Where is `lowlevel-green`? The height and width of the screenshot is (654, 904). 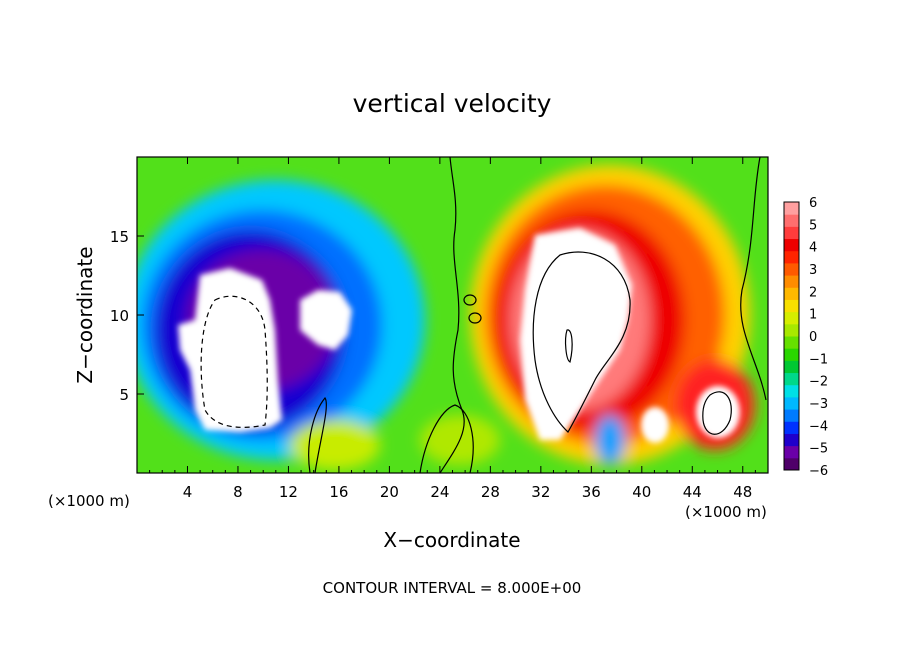 lowlevel-green is located at coordinates (335, 445).